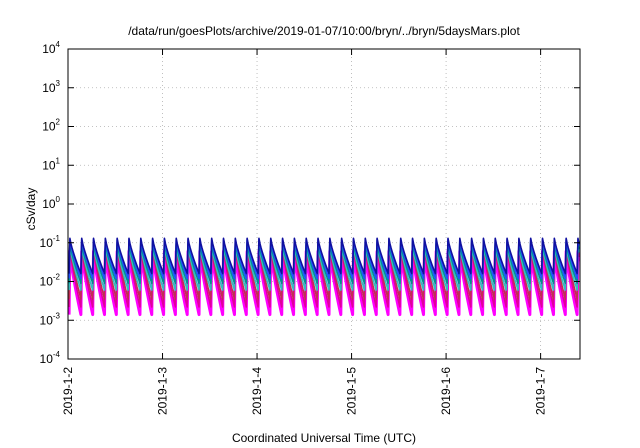 The image size is (640, 448). Describe the element at coordinates (31, 209) in the screenshot. I see `y-axis-label: cSv/day` at that location.